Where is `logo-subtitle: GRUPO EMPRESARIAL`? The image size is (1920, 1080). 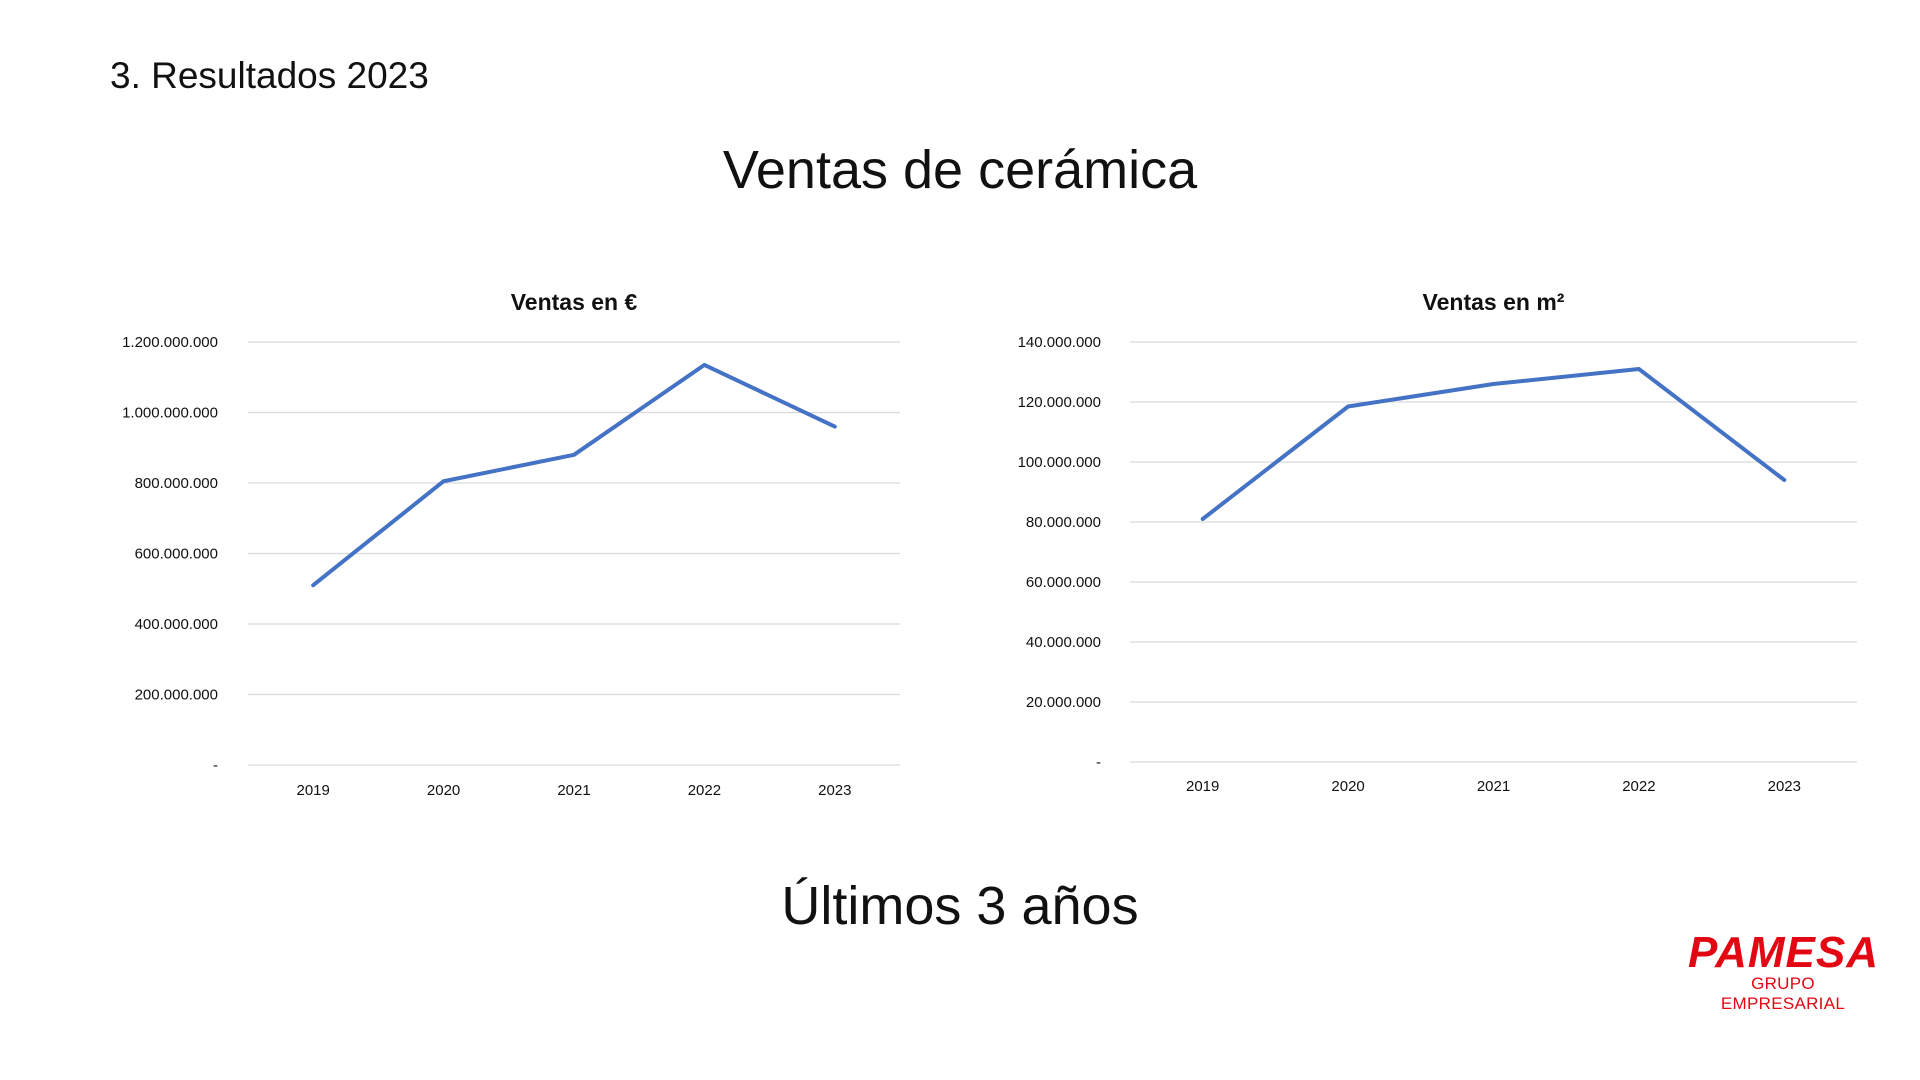 logo-subtitle: GRUPO EMPRESARIAL is located at coordinates (1783, 993).